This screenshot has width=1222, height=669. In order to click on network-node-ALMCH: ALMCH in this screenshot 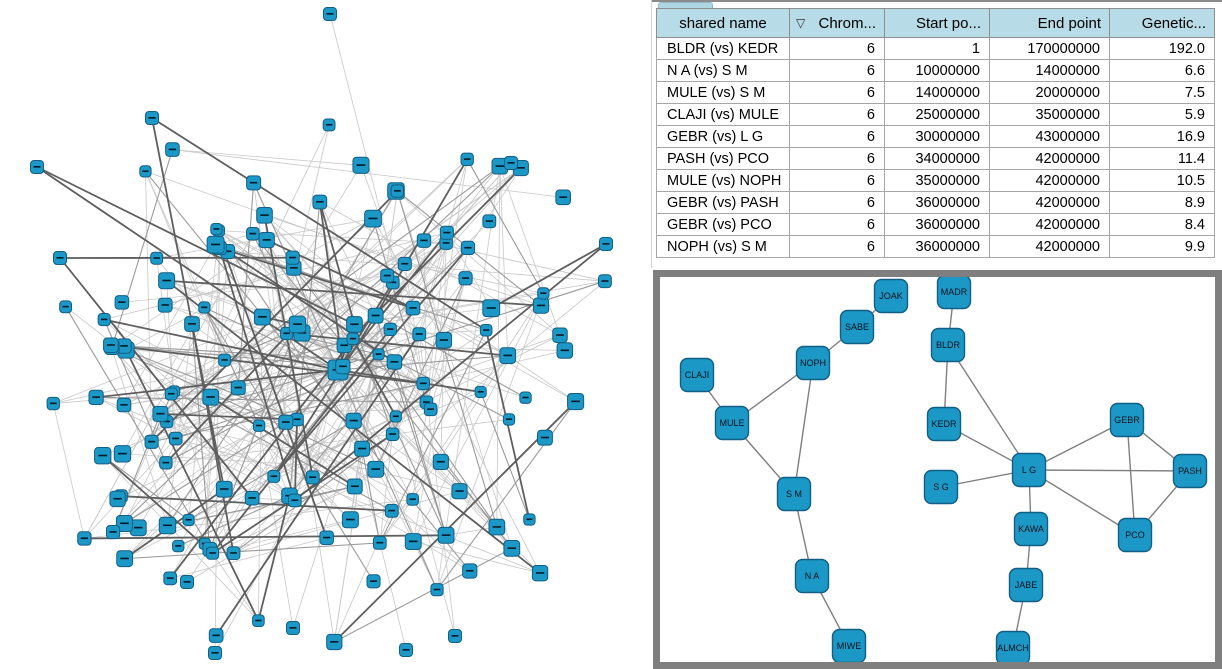, I will do `click(1013, 646)`.